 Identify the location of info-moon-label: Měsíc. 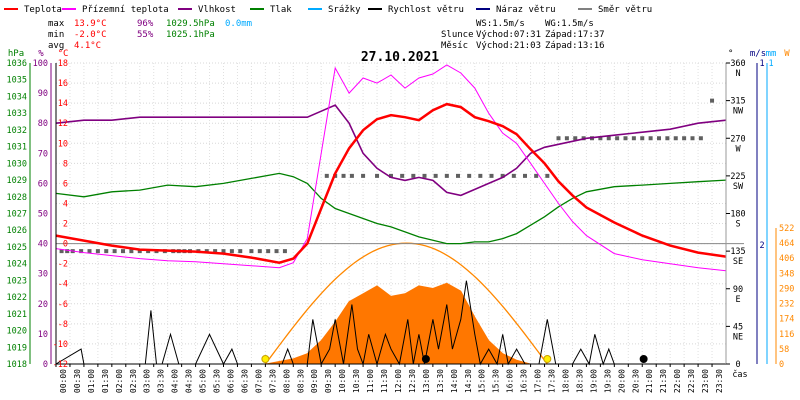
(454, 46).